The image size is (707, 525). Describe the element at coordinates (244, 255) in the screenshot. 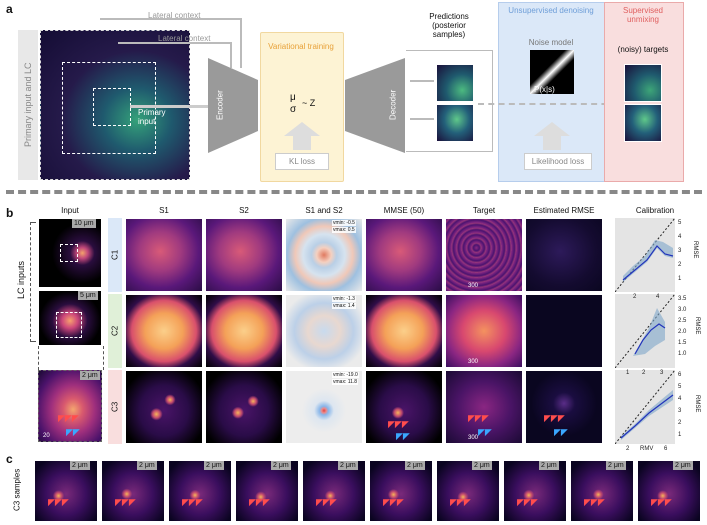

I see `c1-s2` at that location.